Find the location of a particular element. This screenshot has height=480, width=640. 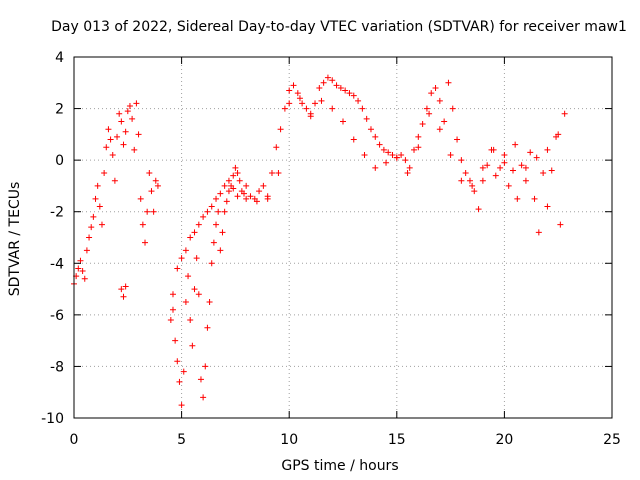

y-tick-label: 4 is located at coordinates (59, 58).